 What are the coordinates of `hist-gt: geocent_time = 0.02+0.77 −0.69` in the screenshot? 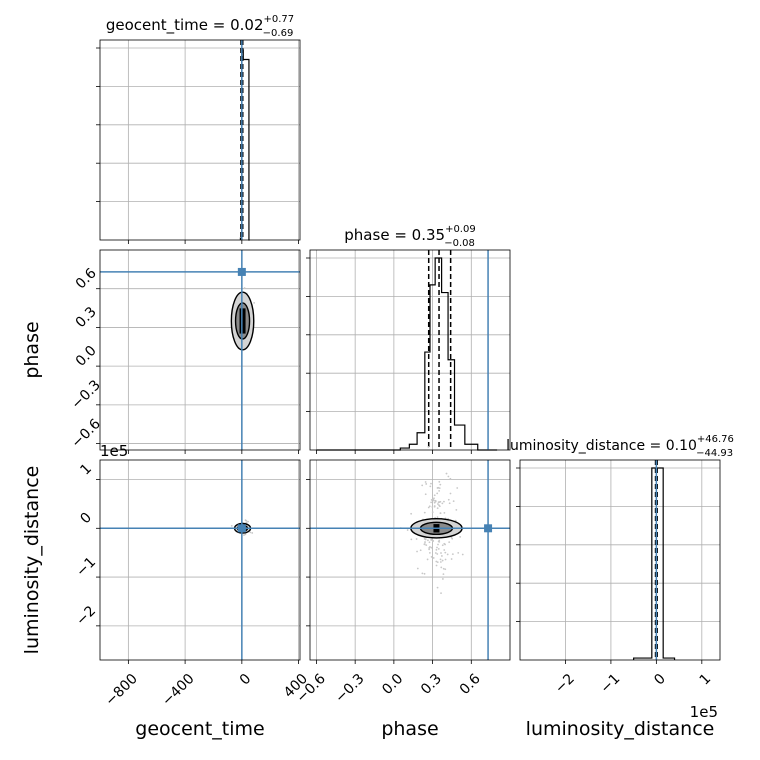 It's located at (198, 129).